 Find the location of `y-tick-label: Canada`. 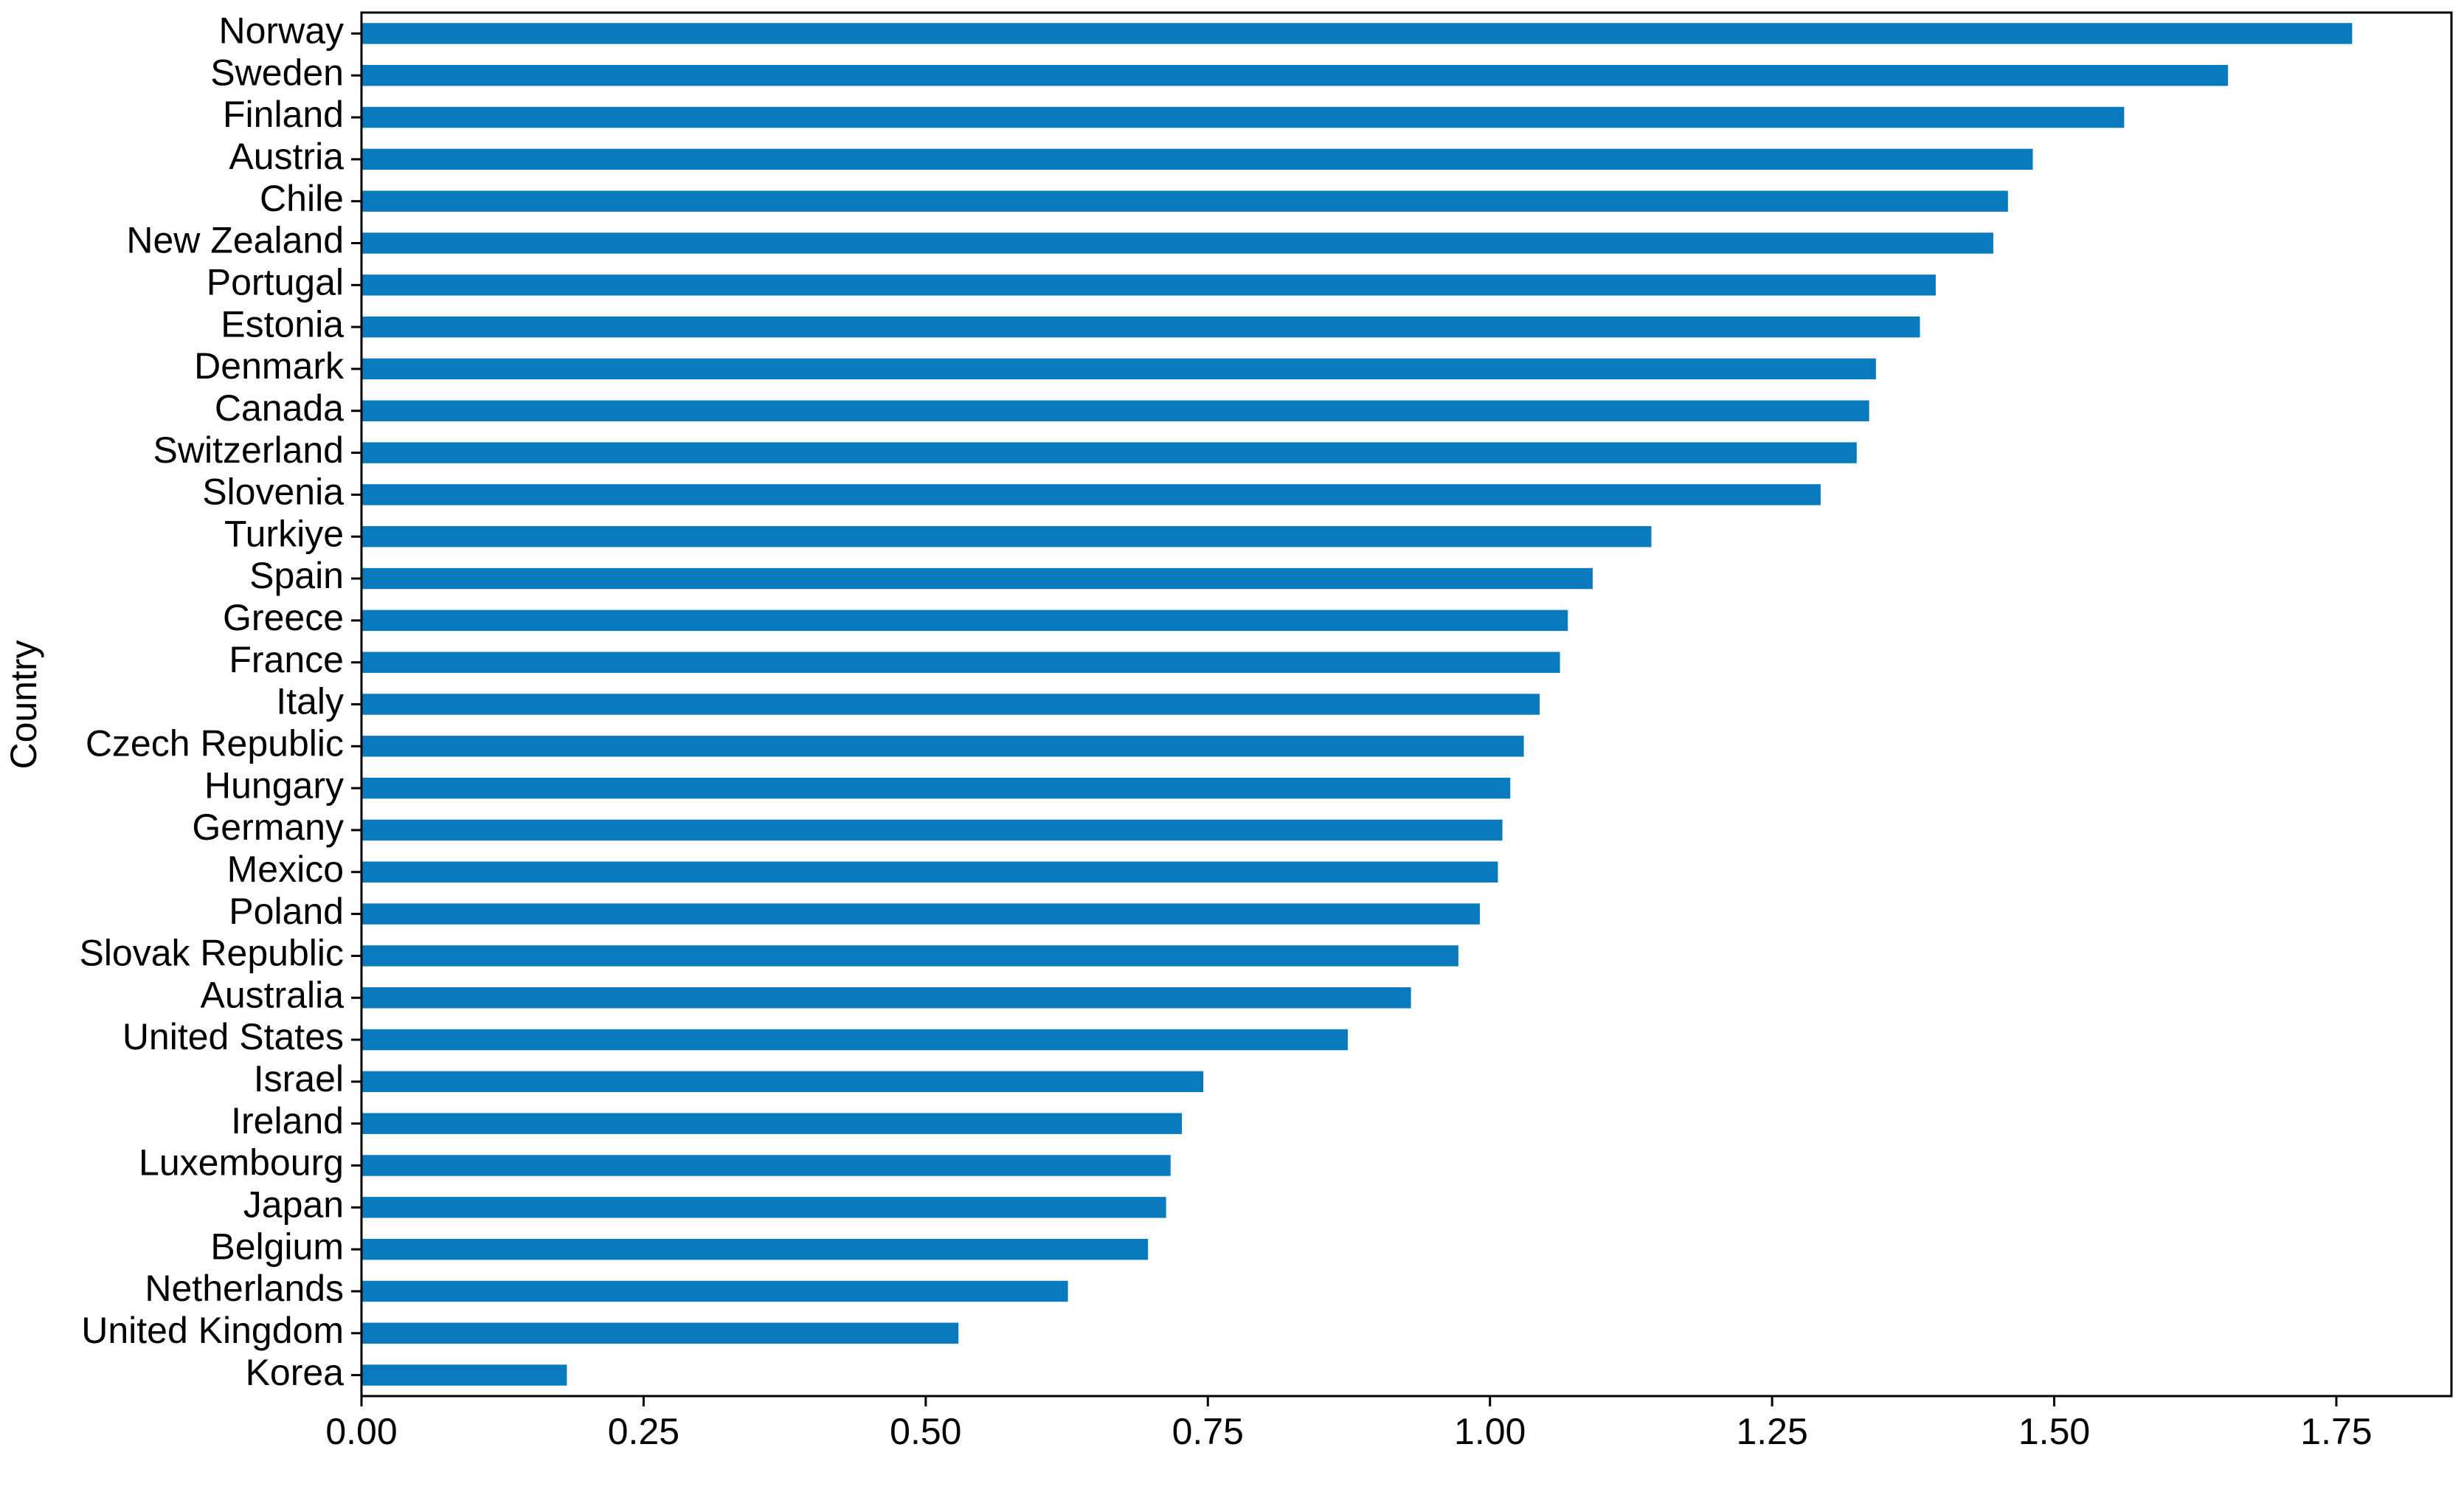

y-tick-label: Canada is located at coordinates (279, 408).